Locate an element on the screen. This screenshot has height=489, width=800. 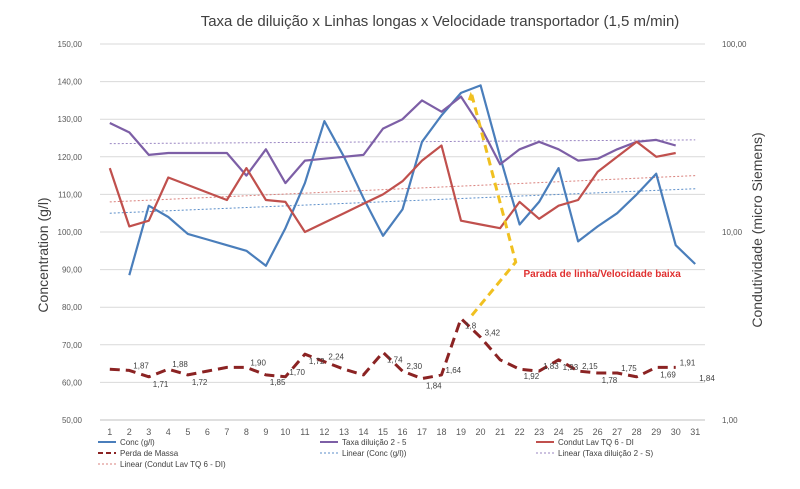
x-tick-label: 28 is located at coordinates (637, 432).